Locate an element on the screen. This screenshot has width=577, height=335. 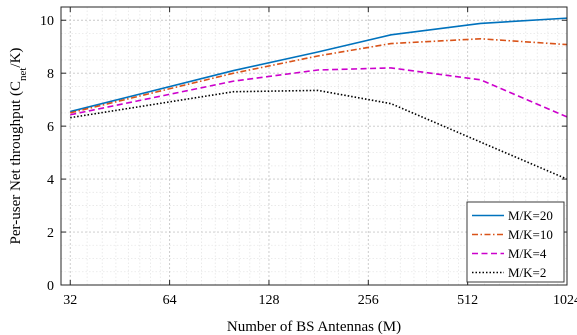
x-tick-label: 512 is located at coordinates (467, 300).